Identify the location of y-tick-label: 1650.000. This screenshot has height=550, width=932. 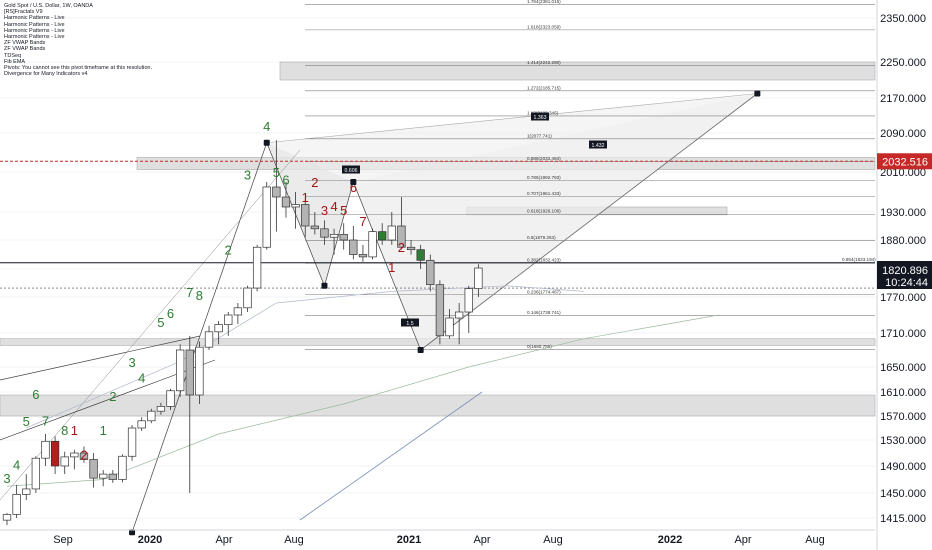
(903, 368).